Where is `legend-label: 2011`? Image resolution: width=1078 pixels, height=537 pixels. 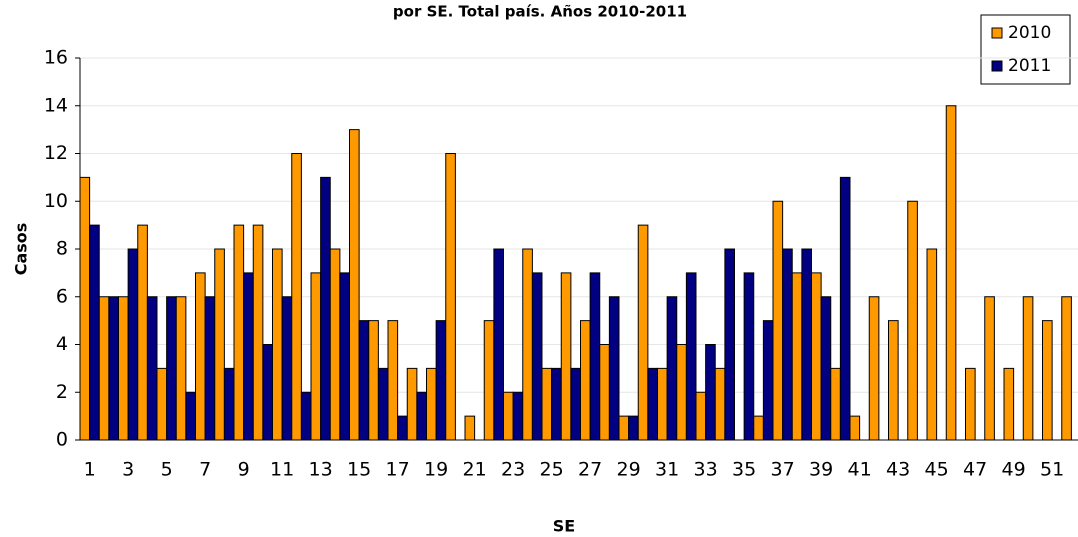 legend-label: 2011 is located at coordinates (1029, 66).